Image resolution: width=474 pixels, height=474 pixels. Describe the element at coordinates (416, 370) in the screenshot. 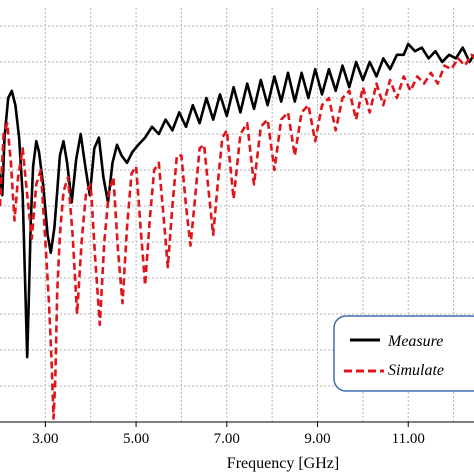

I see `legend-simulated-label: Simulate` at that location.